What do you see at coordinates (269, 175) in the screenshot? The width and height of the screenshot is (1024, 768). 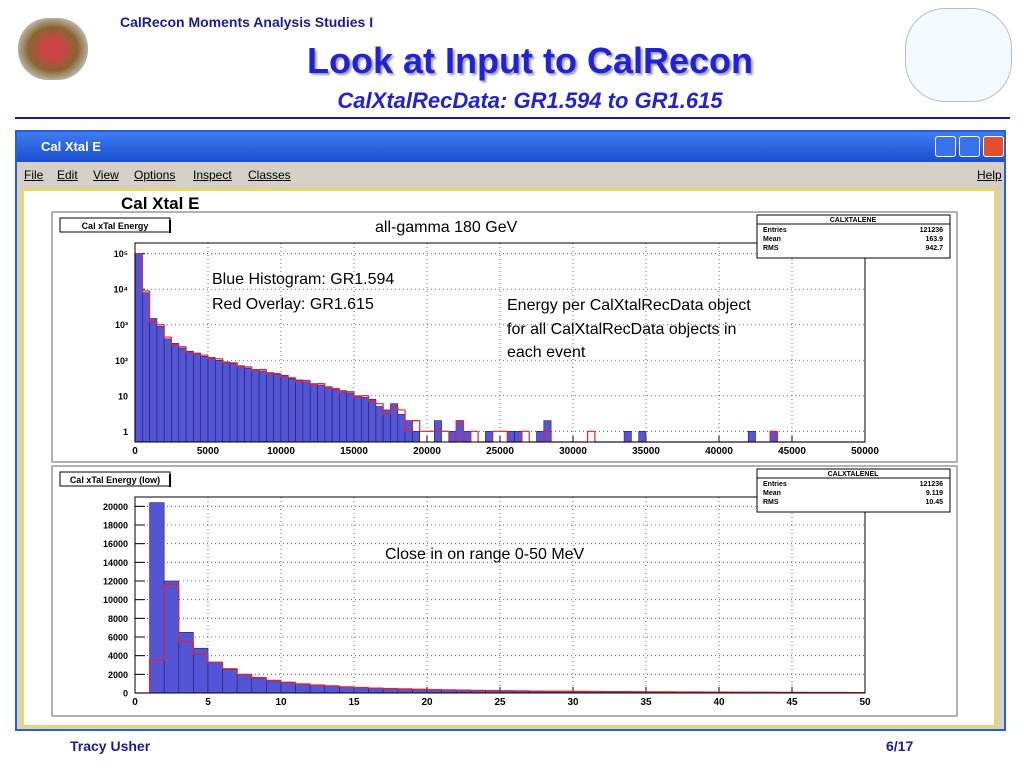 I see `menu-item: Classes` at bounding box center [269, 175].